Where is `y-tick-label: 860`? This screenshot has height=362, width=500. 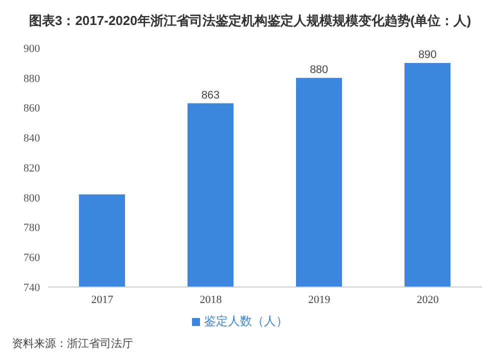
y-tick-label: 860 is located at coordinates (32, 108).